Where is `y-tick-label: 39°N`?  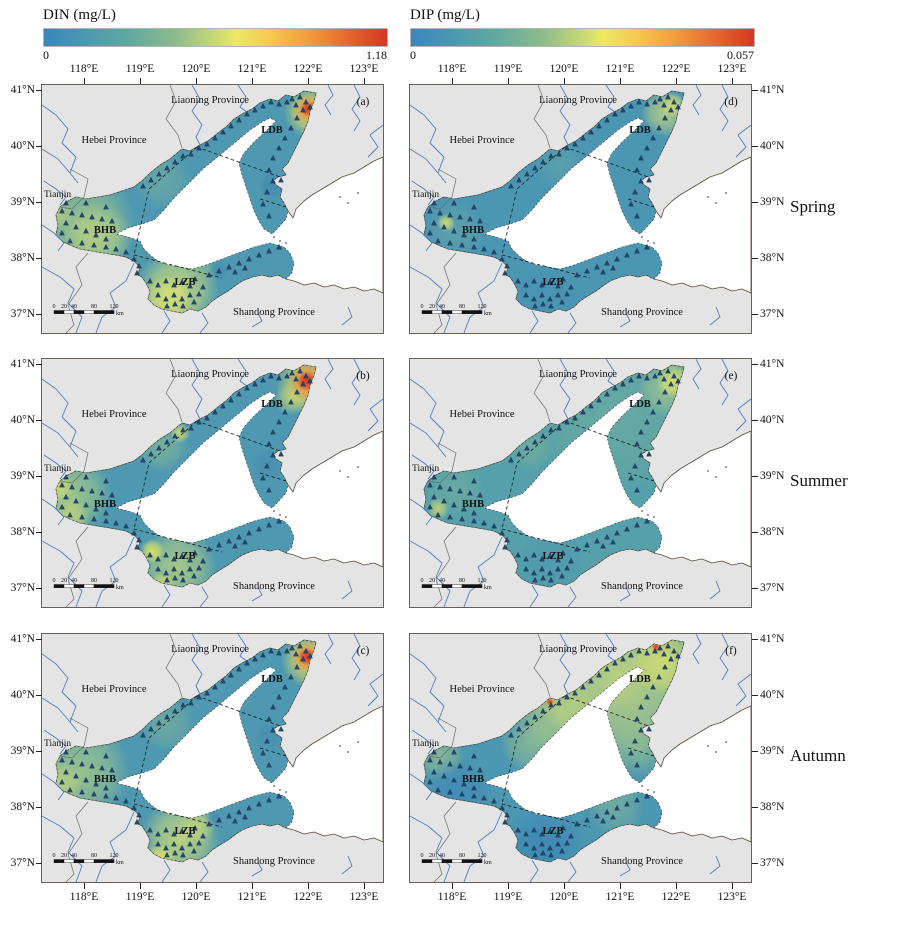 y-tick-label: 39°N is located at coordinates (772, 476).